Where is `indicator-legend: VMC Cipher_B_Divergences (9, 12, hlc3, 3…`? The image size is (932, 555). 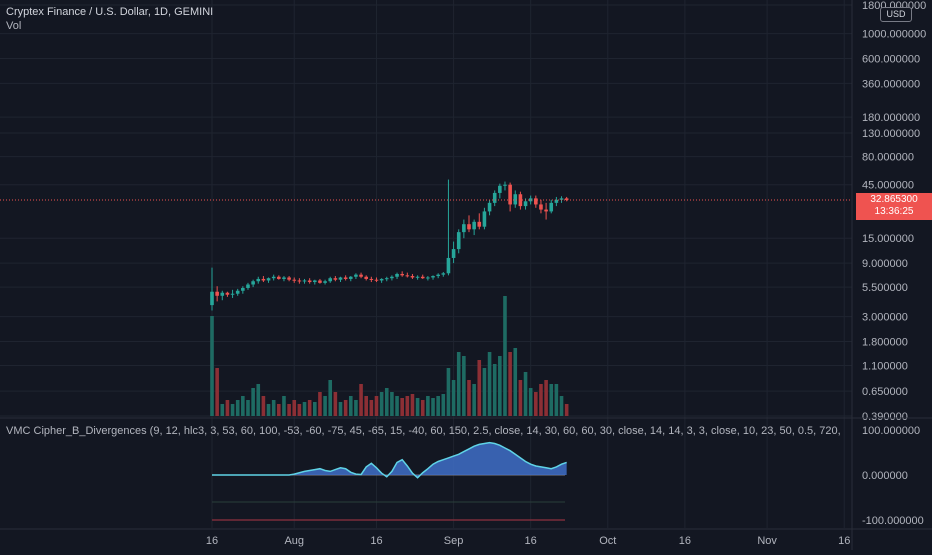
indicator-legend: VMC Cipher_B_Divergences (9, 12, hlc3, 3… is located at coordinates (423, 431).